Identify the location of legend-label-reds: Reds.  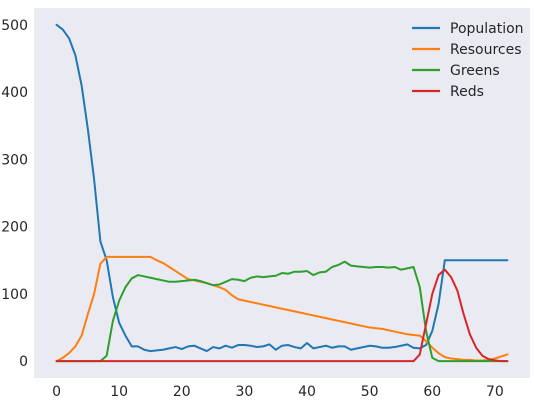
(467, 92).